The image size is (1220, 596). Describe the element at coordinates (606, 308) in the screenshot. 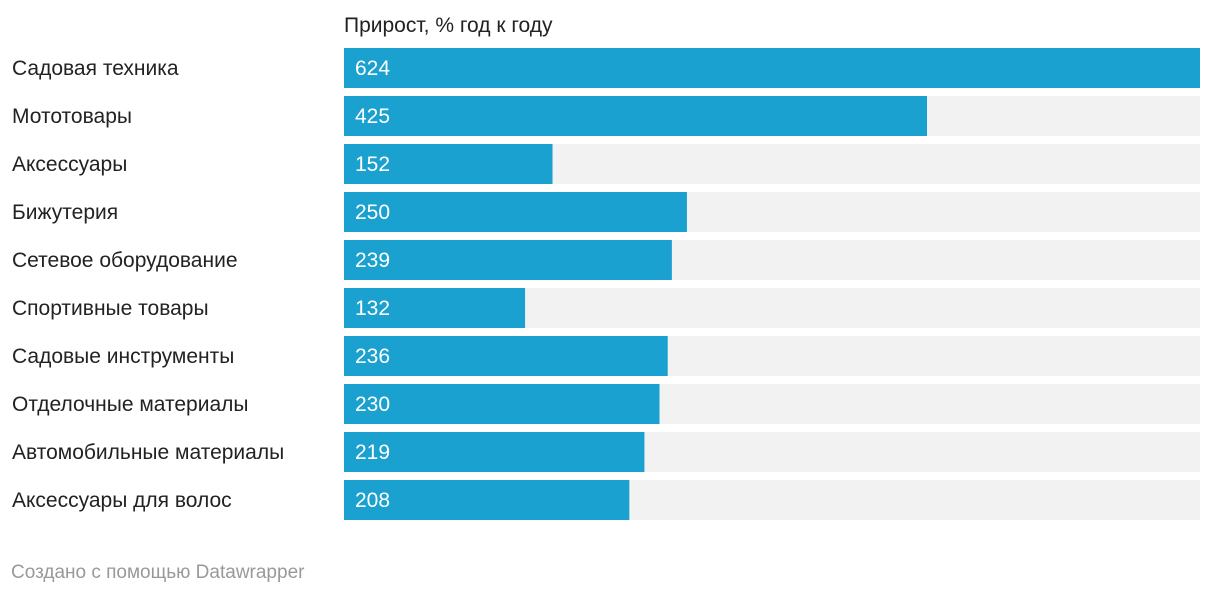

I see `bar-row: Спортивные товары 132` at that location.